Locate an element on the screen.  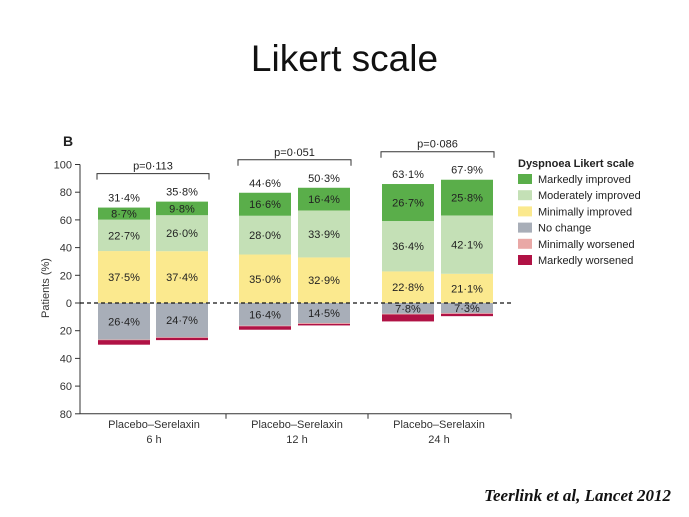
data-label: 14·5% is located at coordinates (324, 314).